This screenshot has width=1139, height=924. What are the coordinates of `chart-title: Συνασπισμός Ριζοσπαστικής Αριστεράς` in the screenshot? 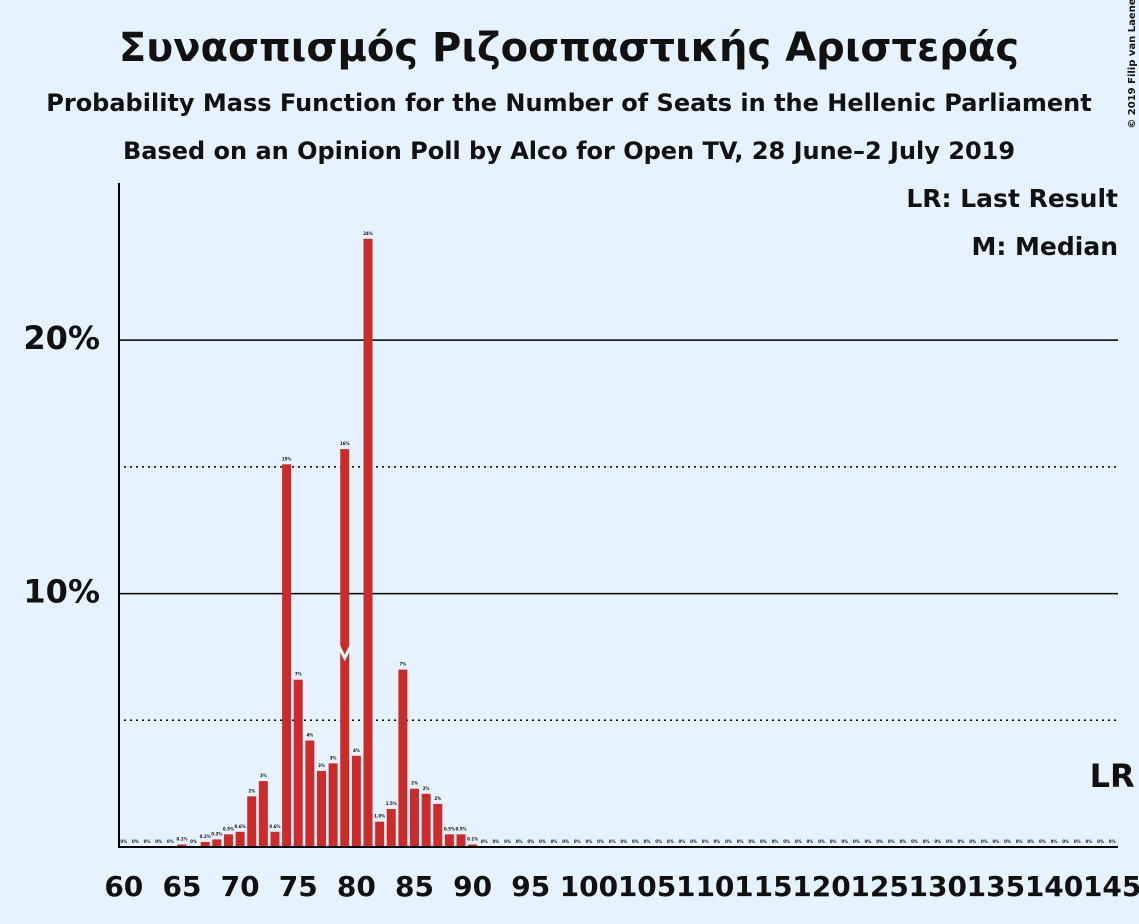 It's located at (569, 48).